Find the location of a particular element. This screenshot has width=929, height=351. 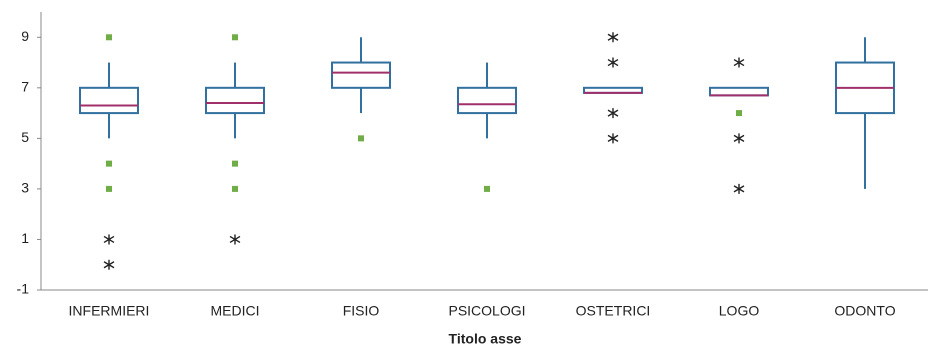

x-tick-label: ODONTO is located at coordinates (864, 311).